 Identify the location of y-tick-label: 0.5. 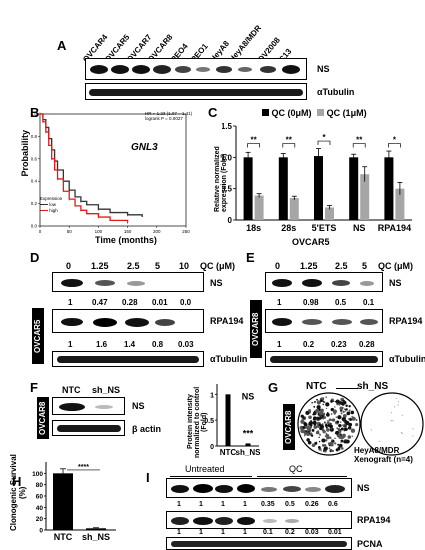
(209, 421).